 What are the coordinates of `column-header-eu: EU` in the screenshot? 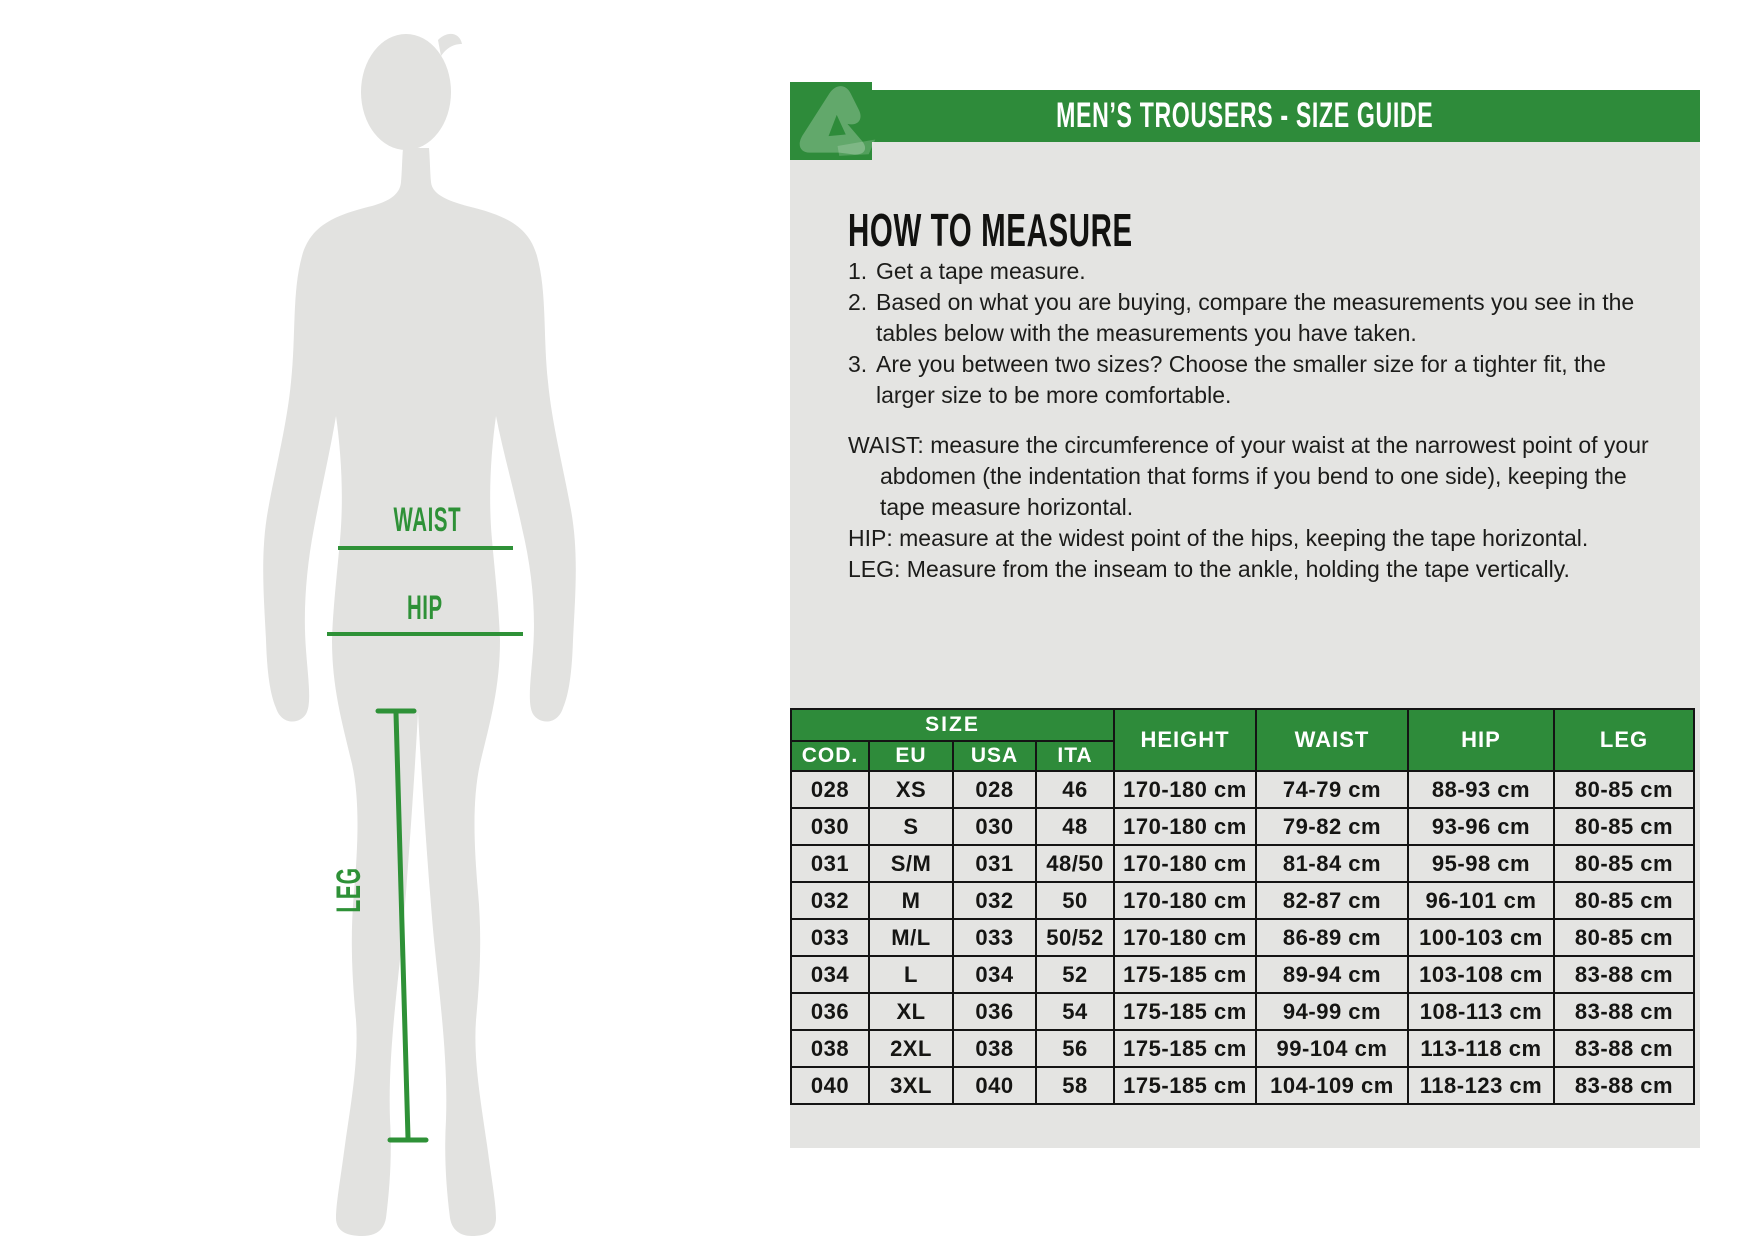 It's located at (911, 756).